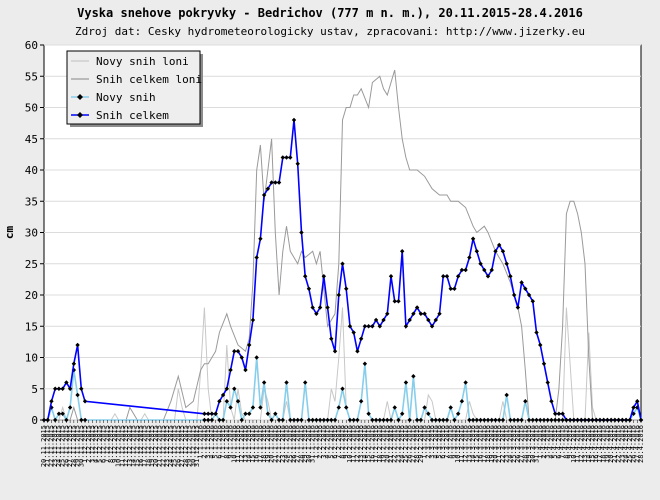 This screenshot has height=500, width=660. What do you see at coordinates (466, 444) in the screenshot?
I see `x-tick-label: 12.3.2016` at bounding box center [466, 444].